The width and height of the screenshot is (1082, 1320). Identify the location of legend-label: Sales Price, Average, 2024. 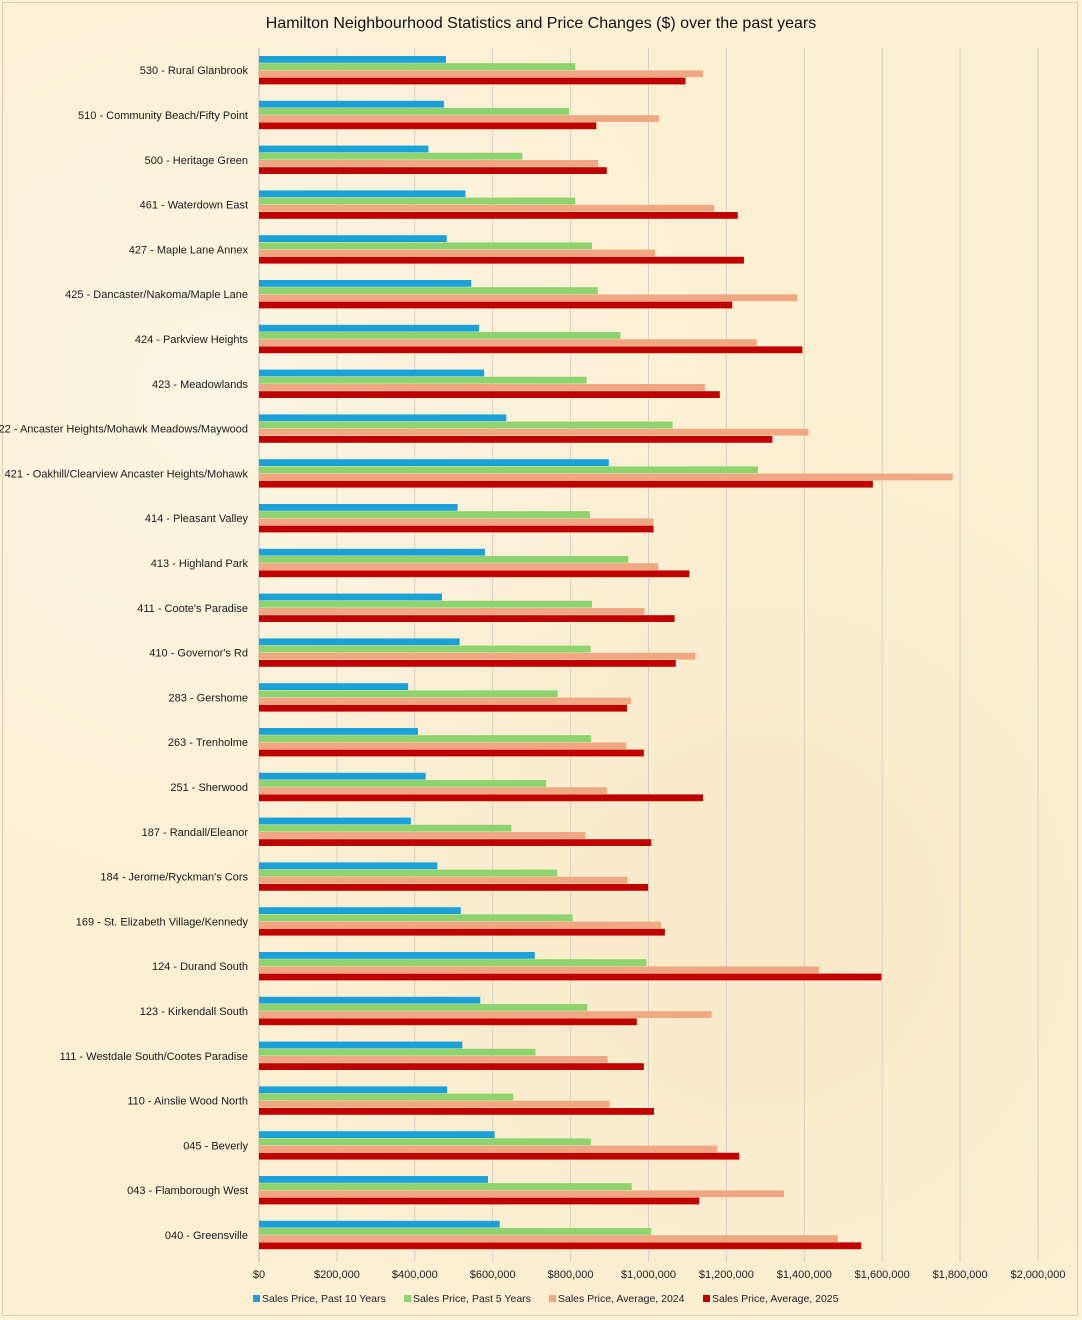
(621, 1299).